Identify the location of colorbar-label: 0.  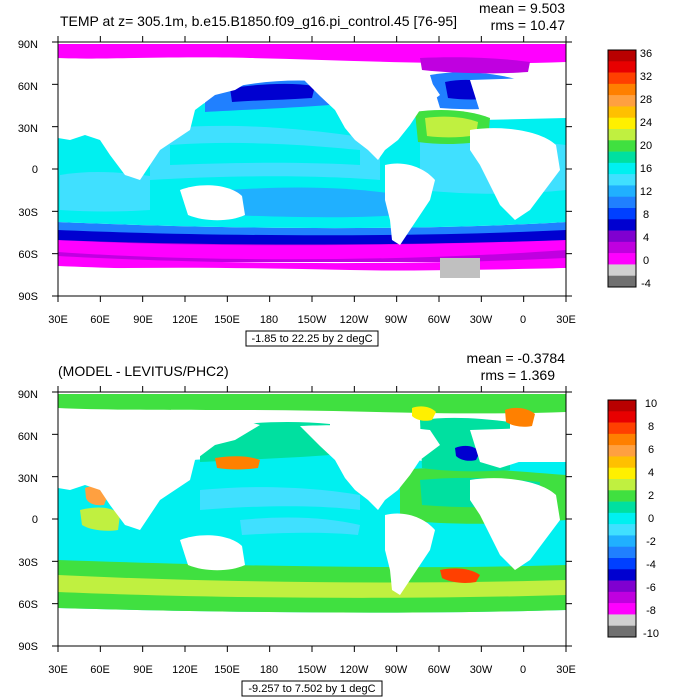
(646, 261).